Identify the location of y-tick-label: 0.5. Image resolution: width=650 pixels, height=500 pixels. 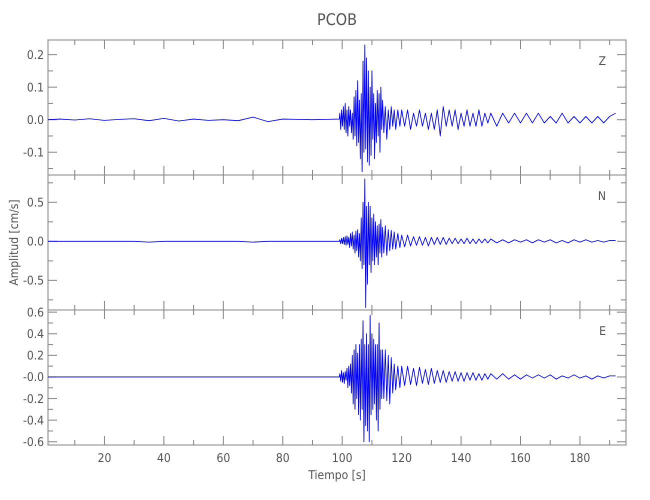
(35, 203).